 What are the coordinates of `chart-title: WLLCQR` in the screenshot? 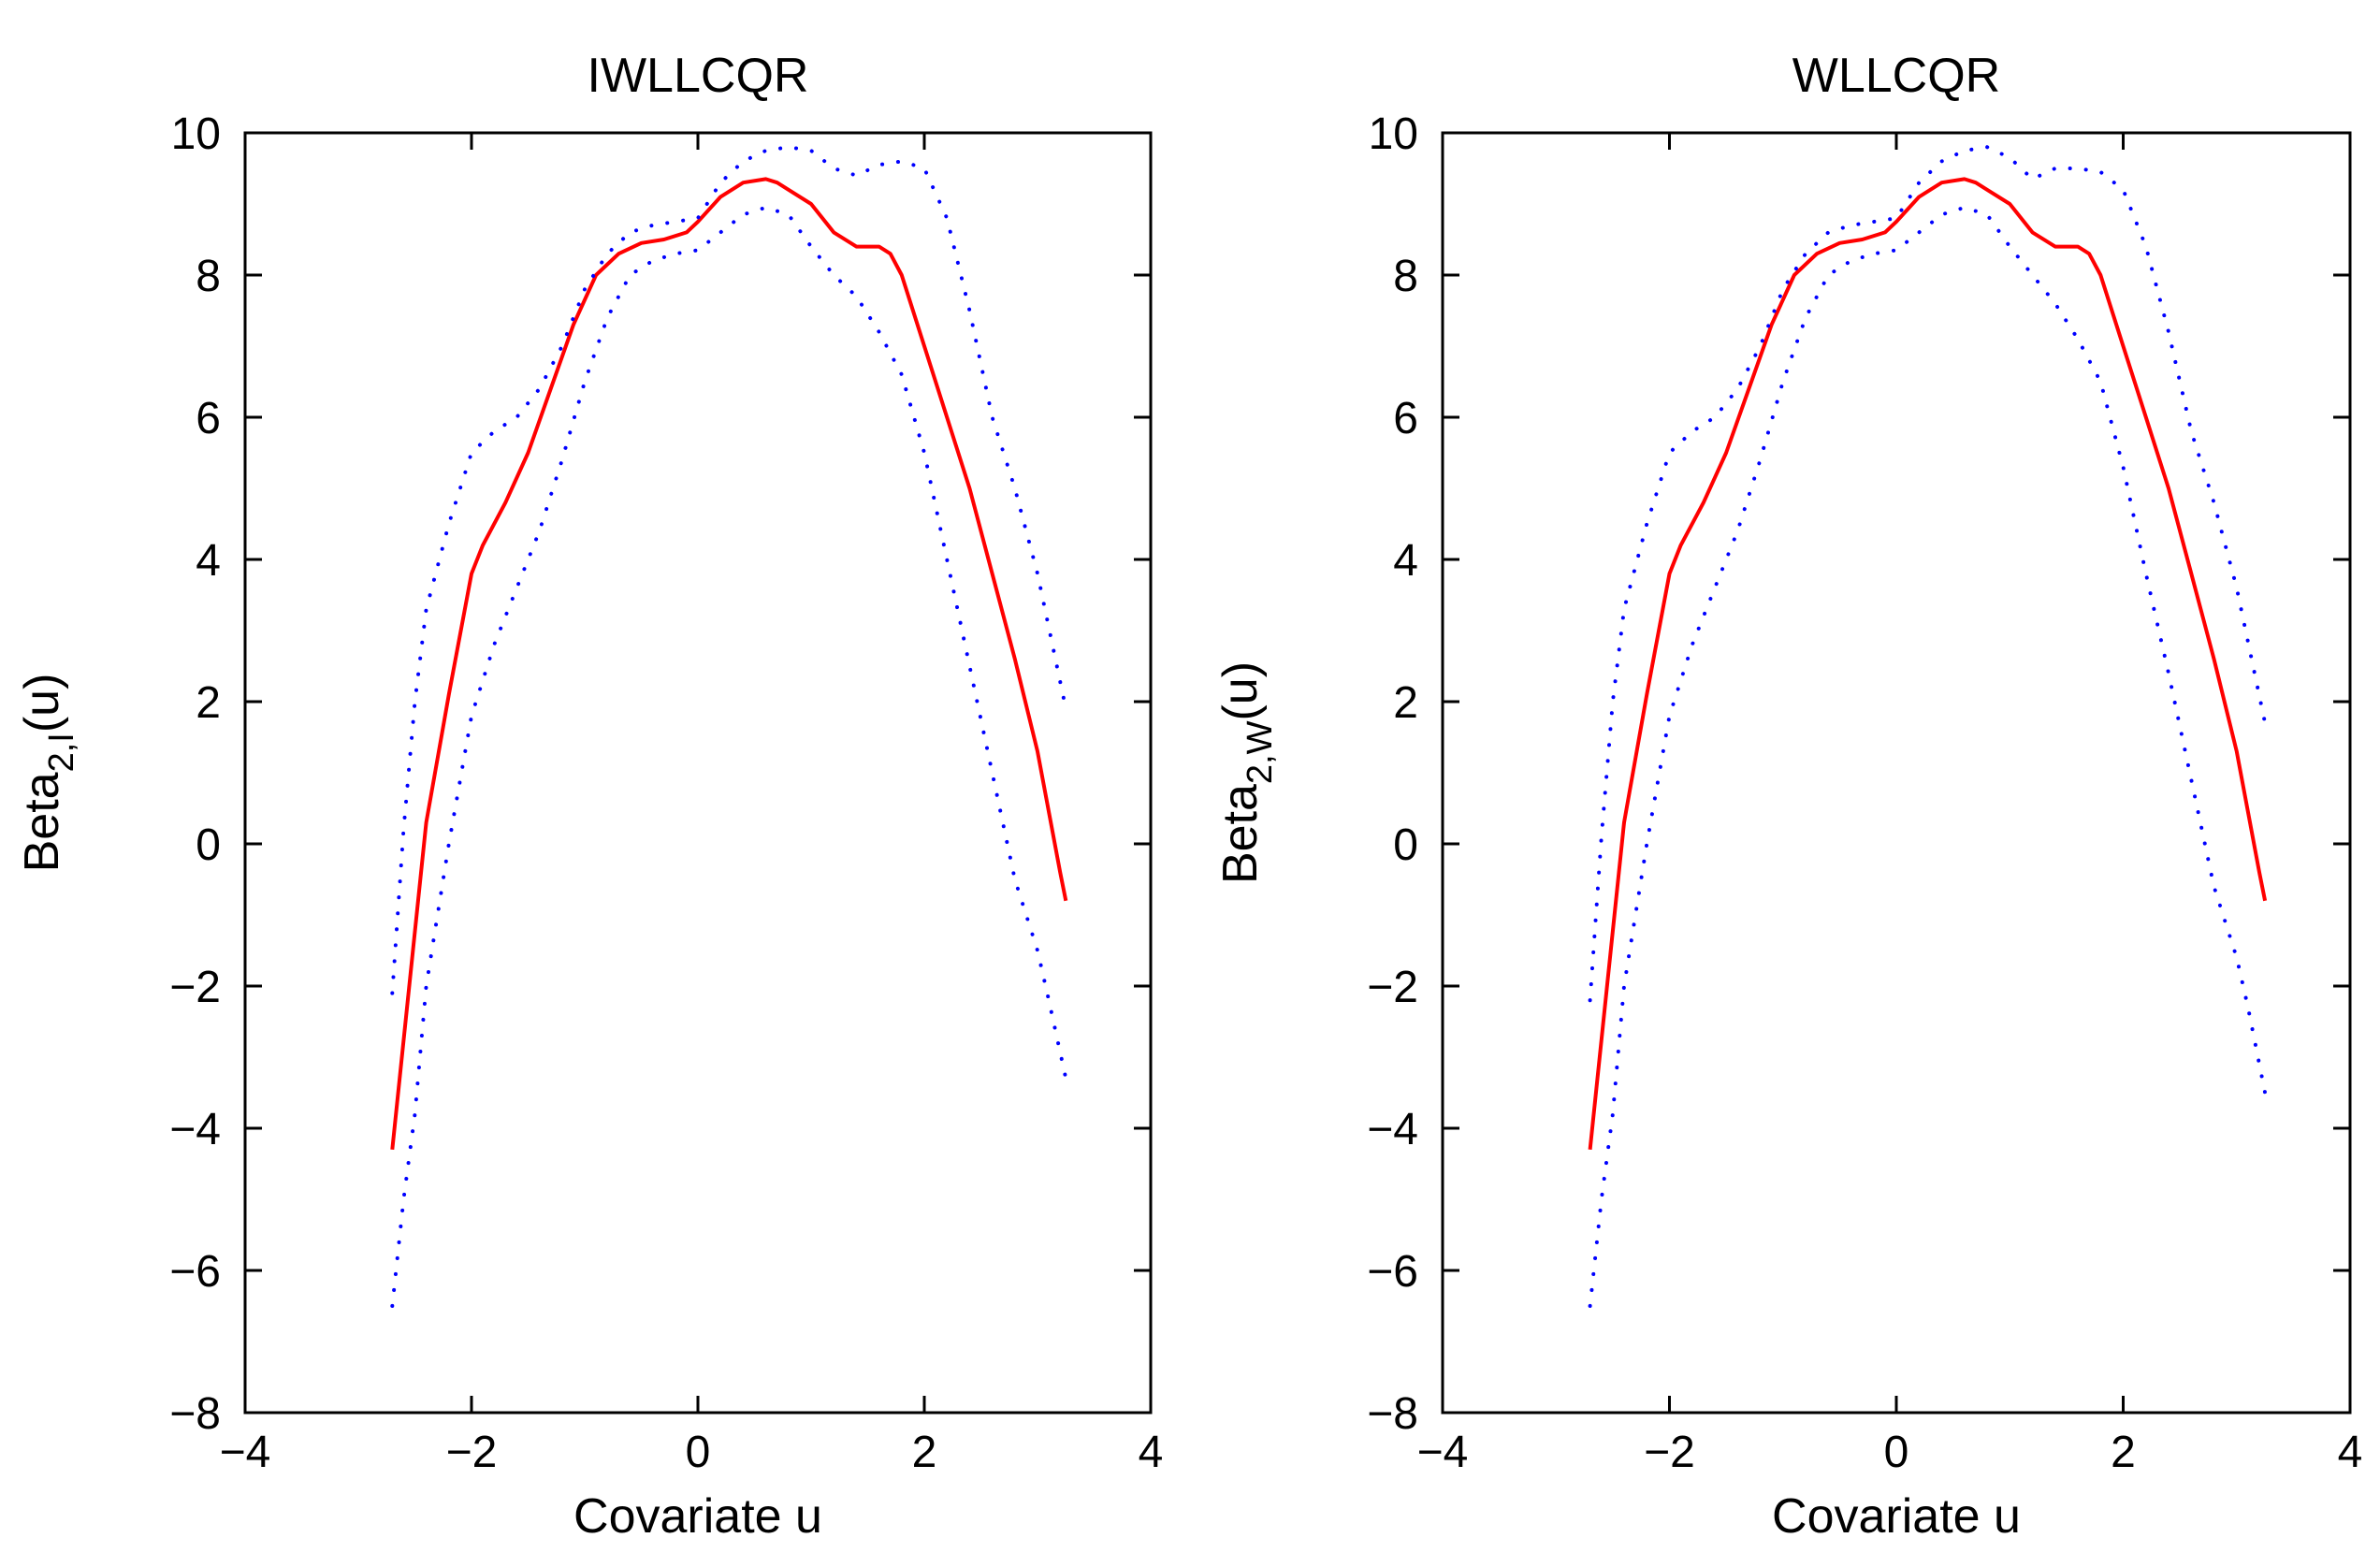 It's located at (1896, 76).